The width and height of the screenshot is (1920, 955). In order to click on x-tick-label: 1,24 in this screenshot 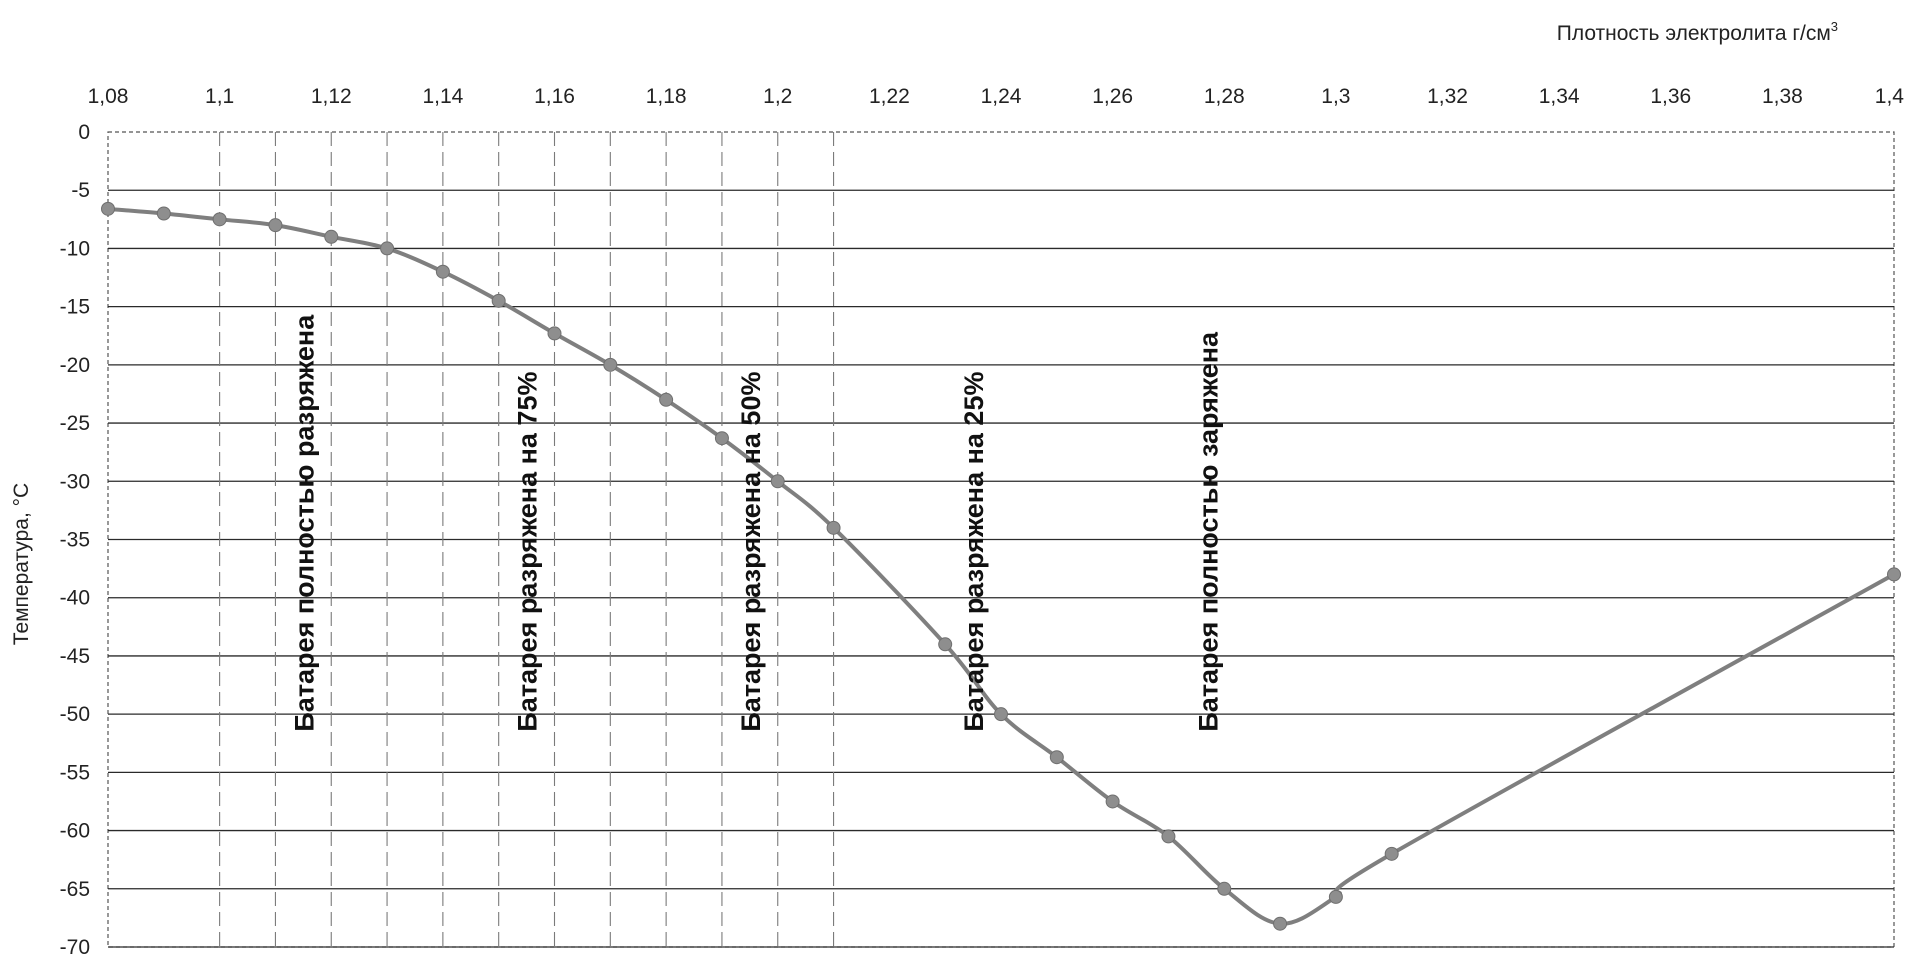, I will do `click(1001, 96)`.